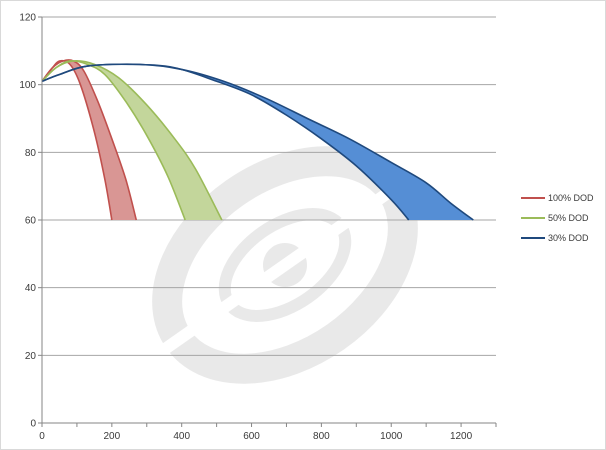  I want to click on x-tick-label: 600, so click(251, 436).